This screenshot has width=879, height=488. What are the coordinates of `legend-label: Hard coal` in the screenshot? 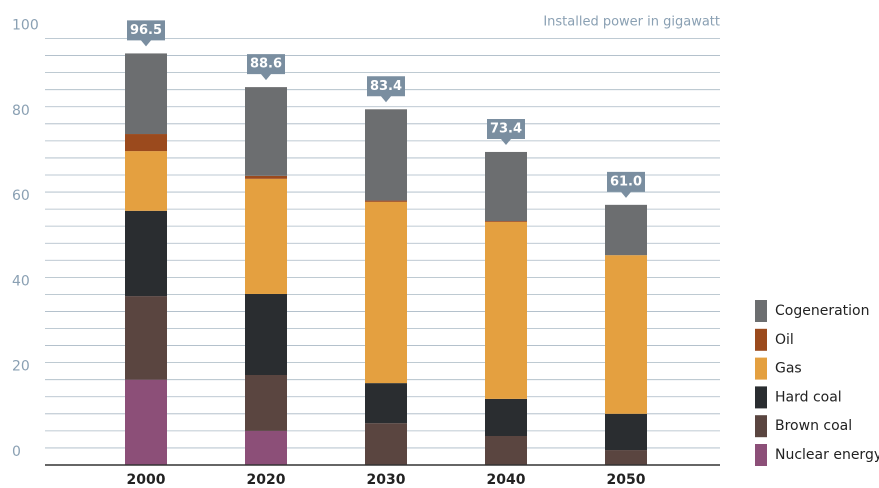 It's located at (808, 397).